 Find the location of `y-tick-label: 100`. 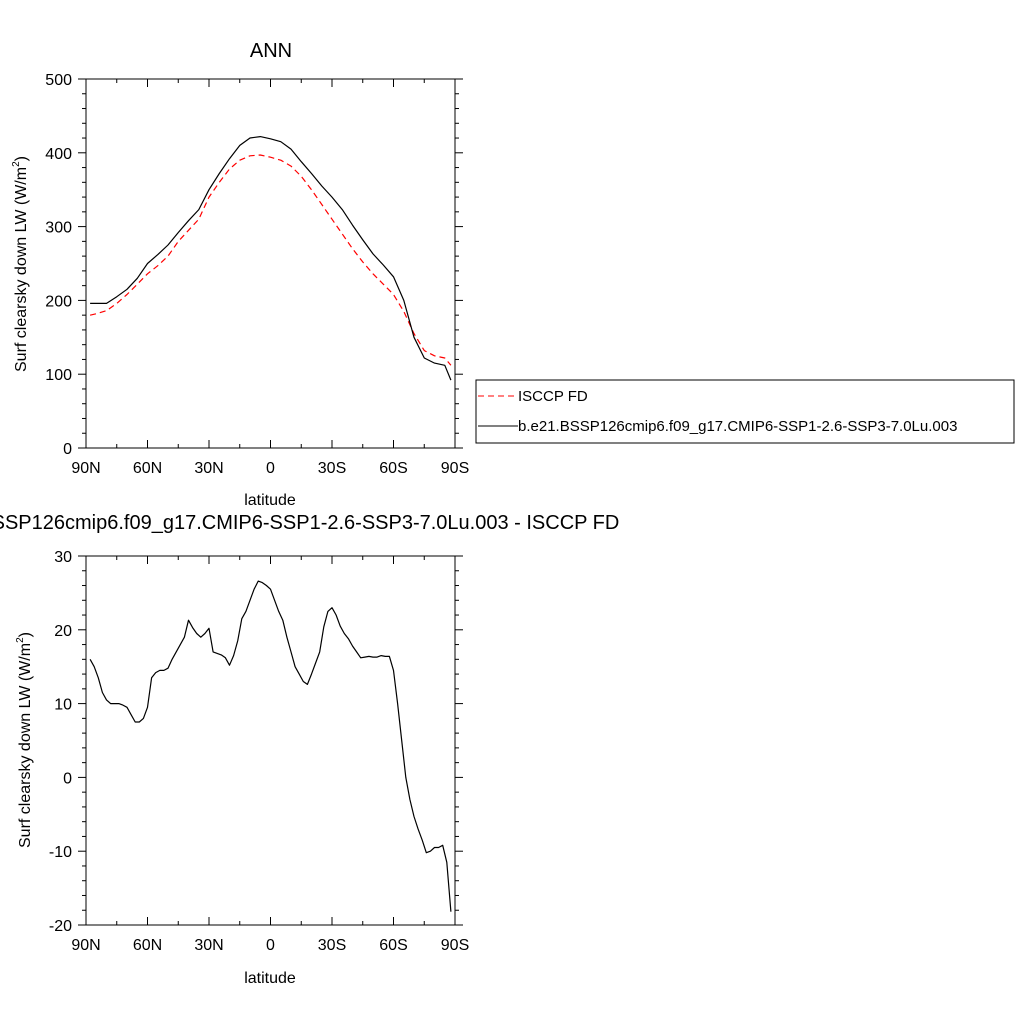

y-tick-label: 100 is located at coordinates (58, 375).